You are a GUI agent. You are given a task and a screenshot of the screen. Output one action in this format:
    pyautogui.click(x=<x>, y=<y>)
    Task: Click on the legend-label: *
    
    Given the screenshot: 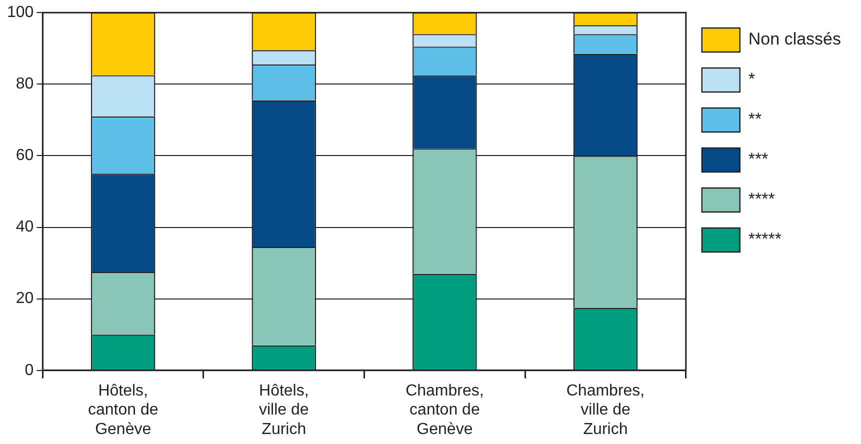 What is the action you would take?
    pyautogui.click(x=752, y=79)
    